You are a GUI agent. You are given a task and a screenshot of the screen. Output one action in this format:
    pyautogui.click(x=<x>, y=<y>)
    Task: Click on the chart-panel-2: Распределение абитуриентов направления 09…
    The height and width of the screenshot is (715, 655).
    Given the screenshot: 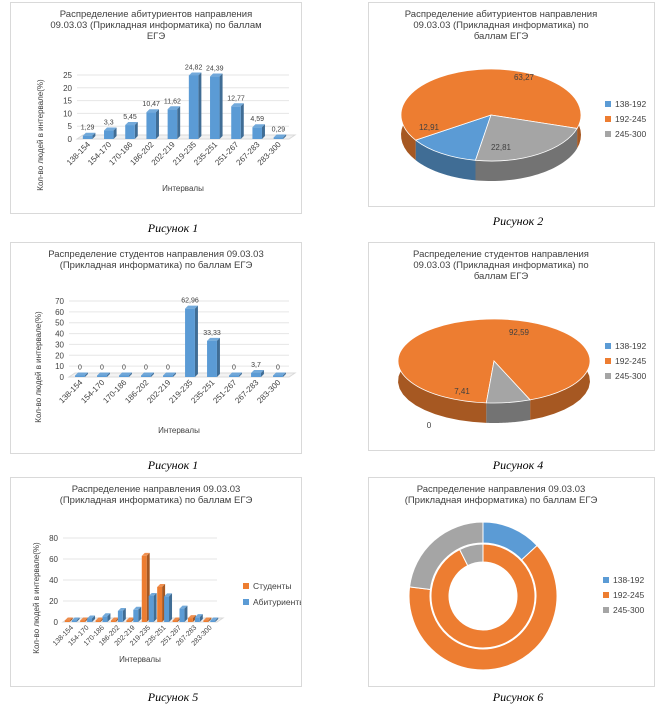 What is the action you would take?
    pyautogui.click(x=511, y=104)
    